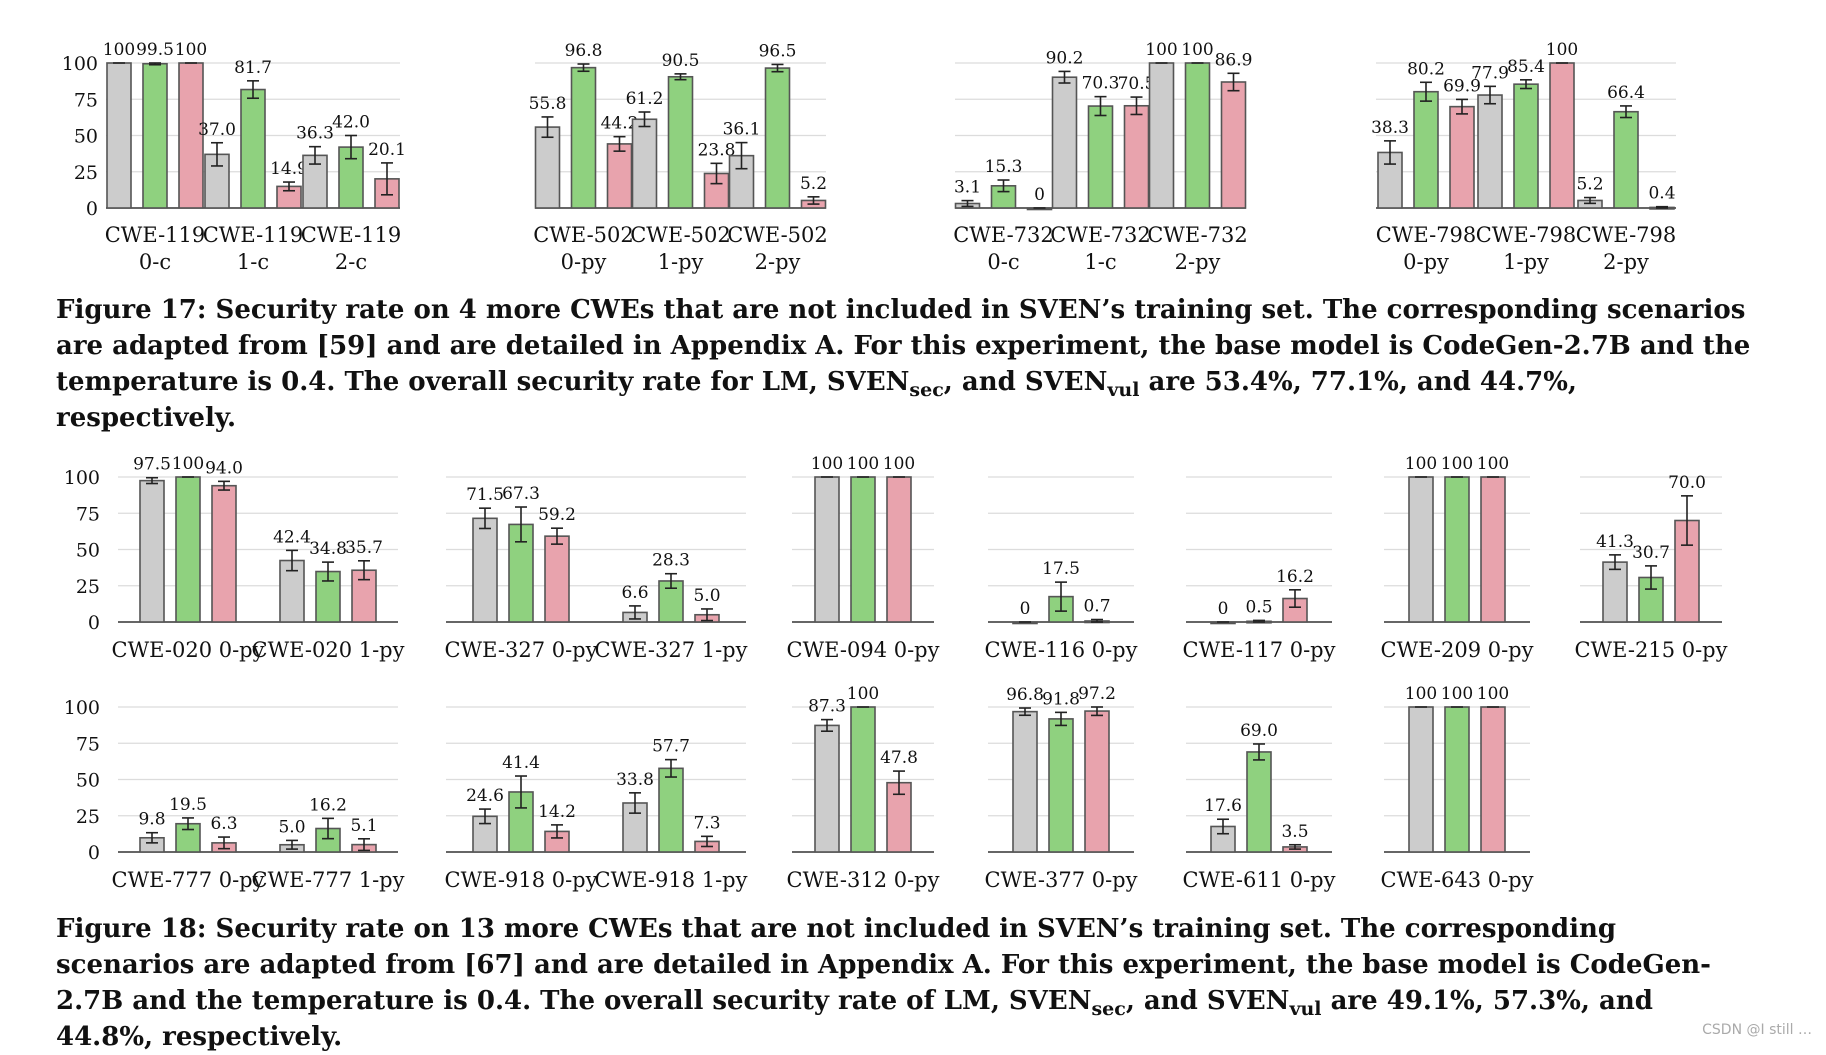 The height and width of the screenshot is (1055, 1826). What do you see at coordinates (224, 468) in the screenshot?
I see `data-label: 94.0` at bounding box center [224, 468].